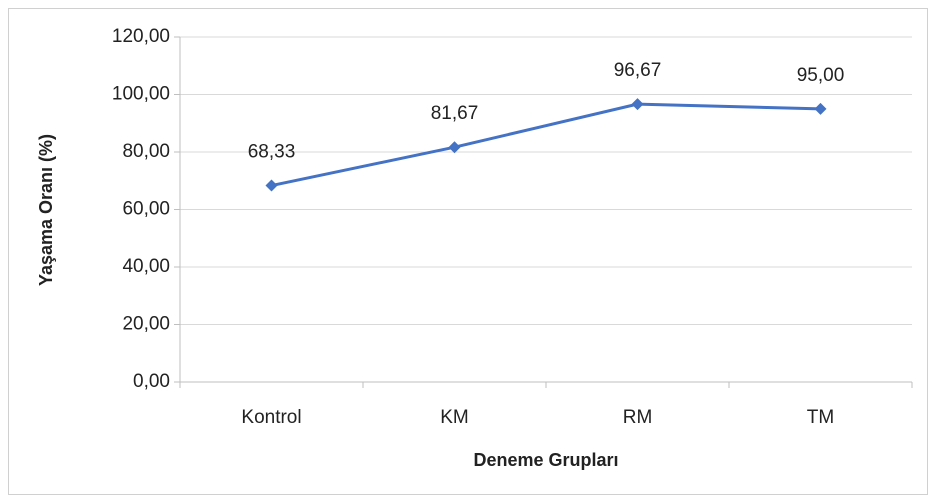 The height and width of the screenshot is (503, 936). I want to click on x-tick-label: RM, so click(638, 417).